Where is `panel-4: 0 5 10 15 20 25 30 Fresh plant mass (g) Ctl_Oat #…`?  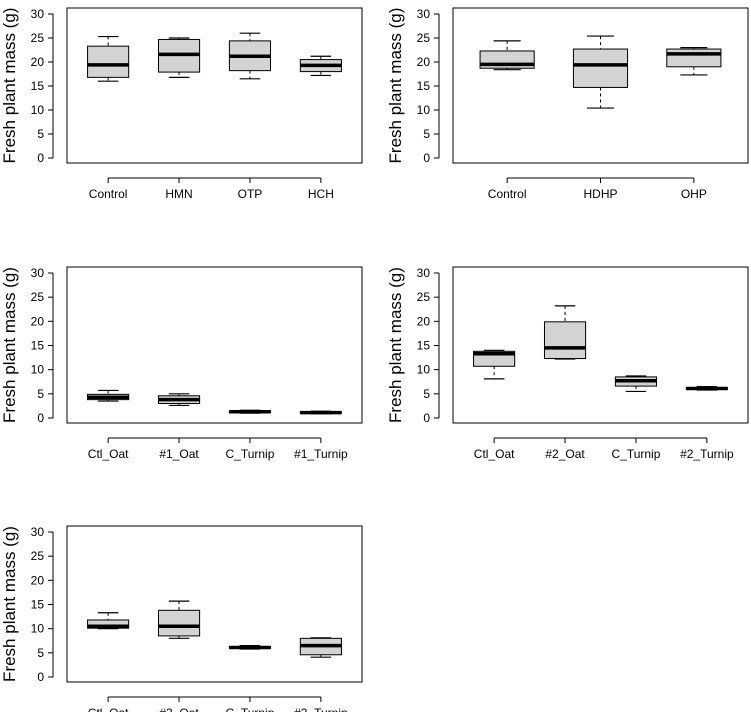 panel-4: 0 5 10 15 20 25 30 Fresh plant mass (g) Ctl_Oat #… is located at coordinates (567, 363).